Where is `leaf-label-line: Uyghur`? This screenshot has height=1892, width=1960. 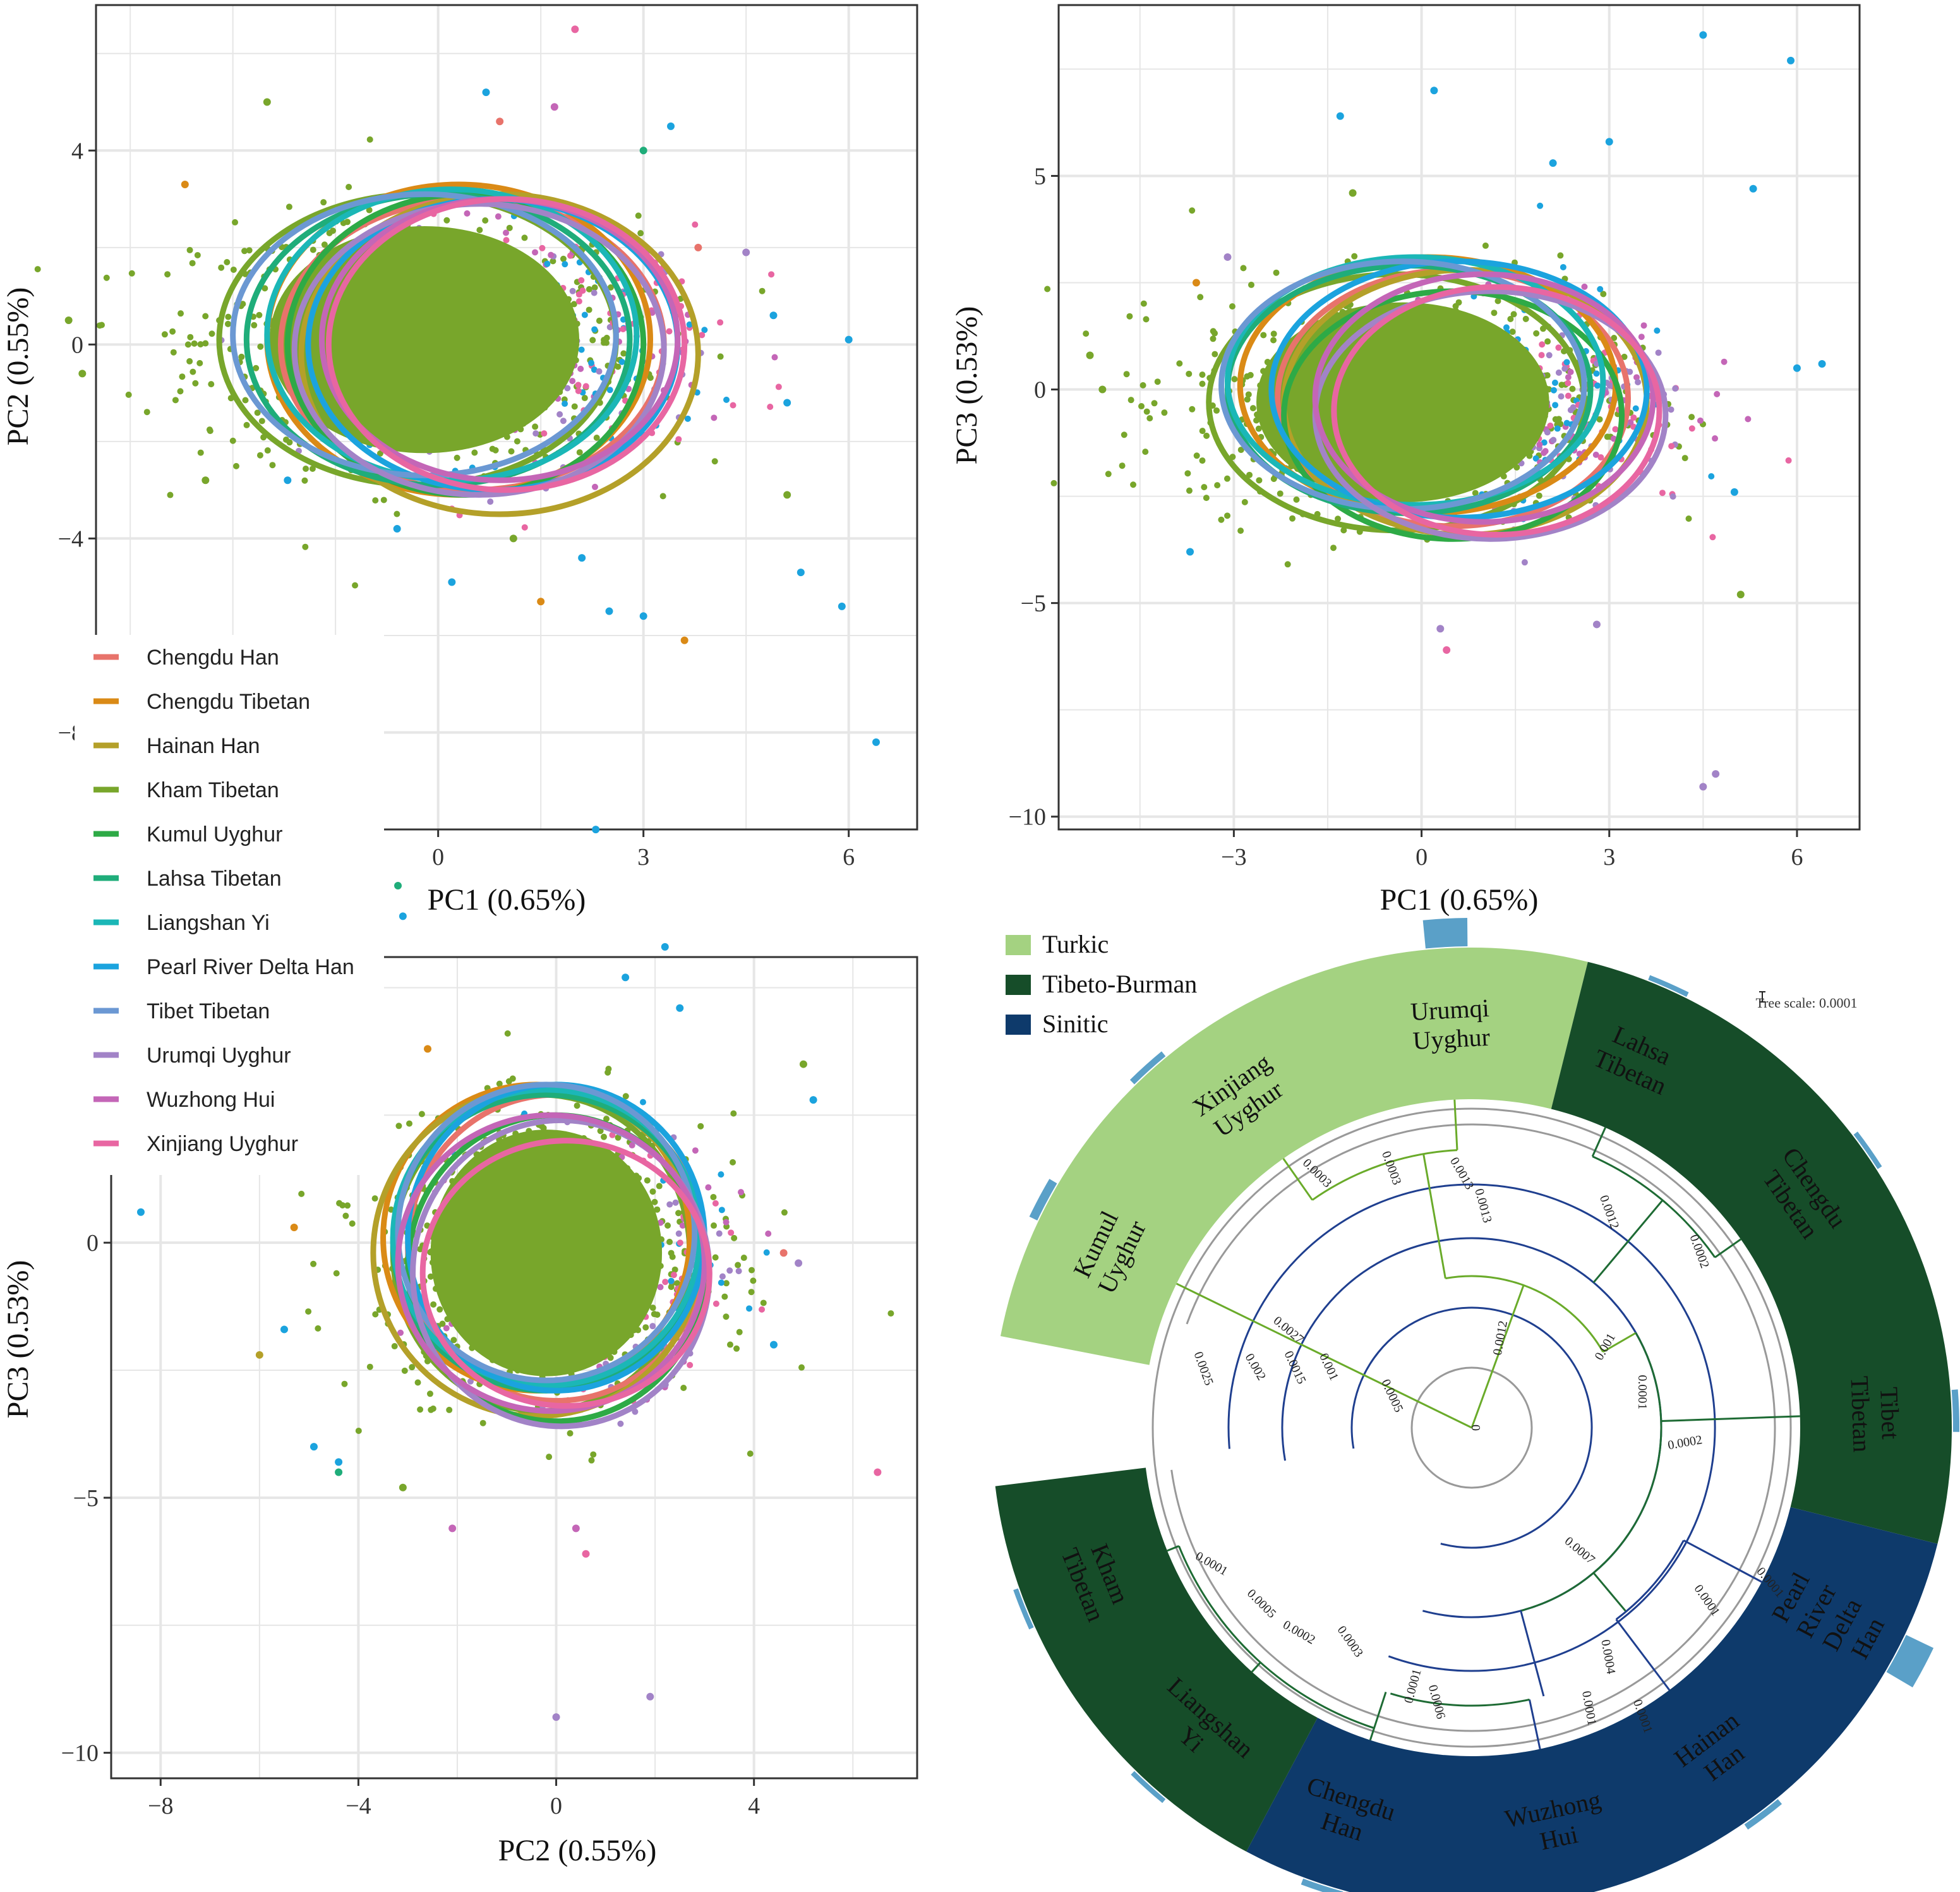
leaf-label-line: Uyghur is located at coordinates (1452, 1039).